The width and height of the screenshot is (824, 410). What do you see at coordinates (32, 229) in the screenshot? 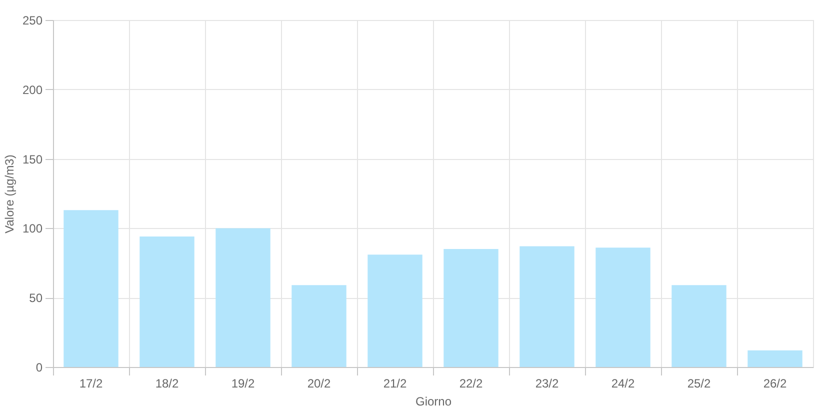
I see `y-tick-label: 100` at bounding box center [32, 229].